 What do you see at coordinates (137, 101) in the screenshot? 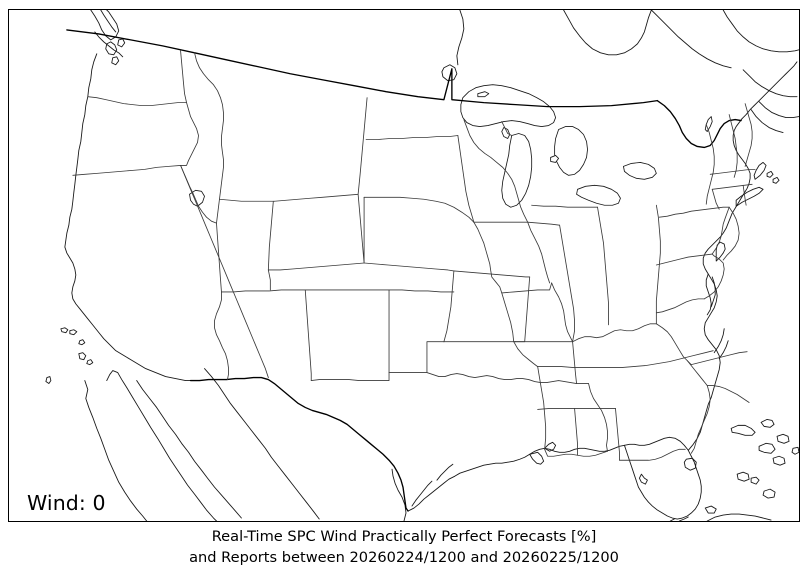
I see `state-border-wa-or` at bounding box center [137, 101].